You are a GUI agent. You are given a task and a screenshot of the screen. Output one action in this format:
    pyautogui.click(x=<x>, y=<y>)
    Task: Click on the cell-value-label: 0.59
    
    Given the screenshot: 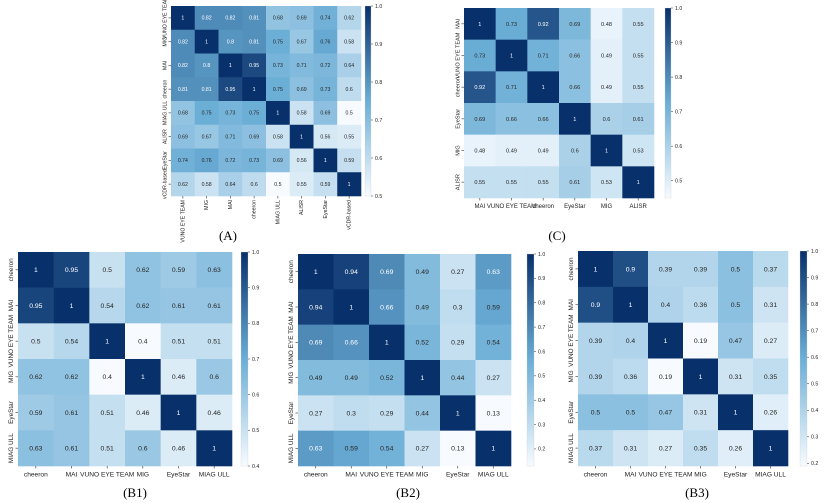 What is the action you would take?
    pyautogui.click(x=325, y=185)
    